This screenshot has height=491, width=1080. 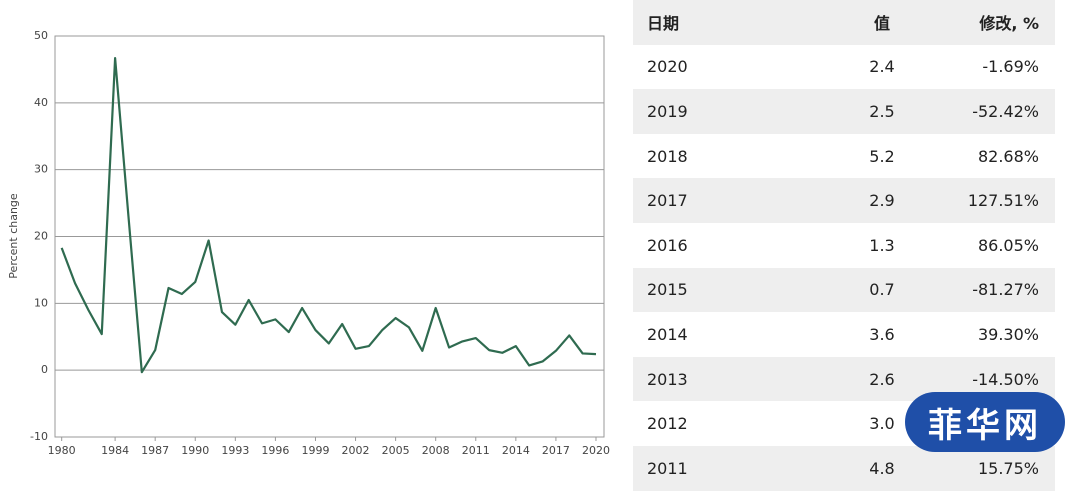 What do you see at coordinates (882, 334) in the screenshot?
I see `table-cell: 3.6` at bounding box center [882, 334].